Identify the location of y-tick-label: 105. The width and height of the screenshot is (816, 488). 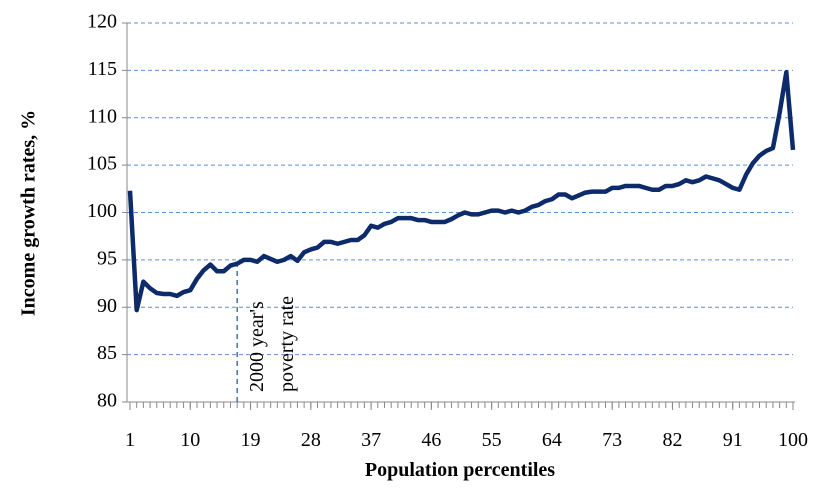
(102, 164).